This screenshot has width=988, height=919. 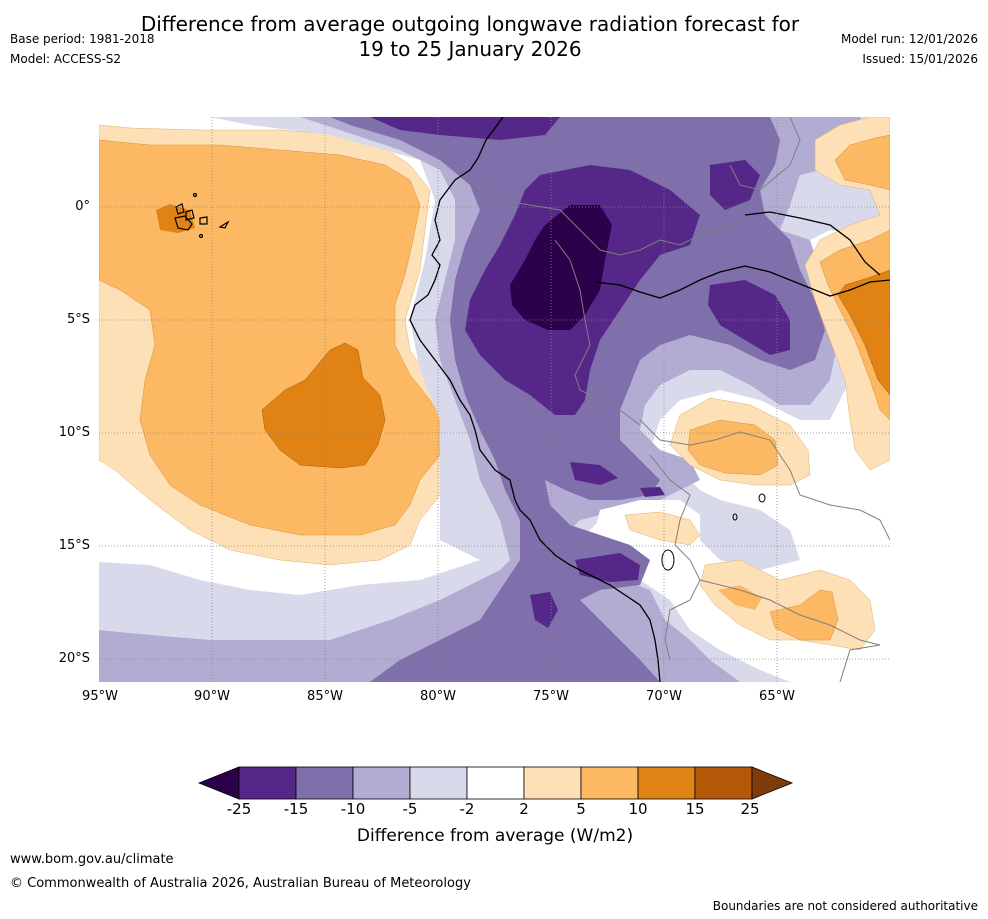 I want to click on cb-tick: 25, so click(x=750, y=809).